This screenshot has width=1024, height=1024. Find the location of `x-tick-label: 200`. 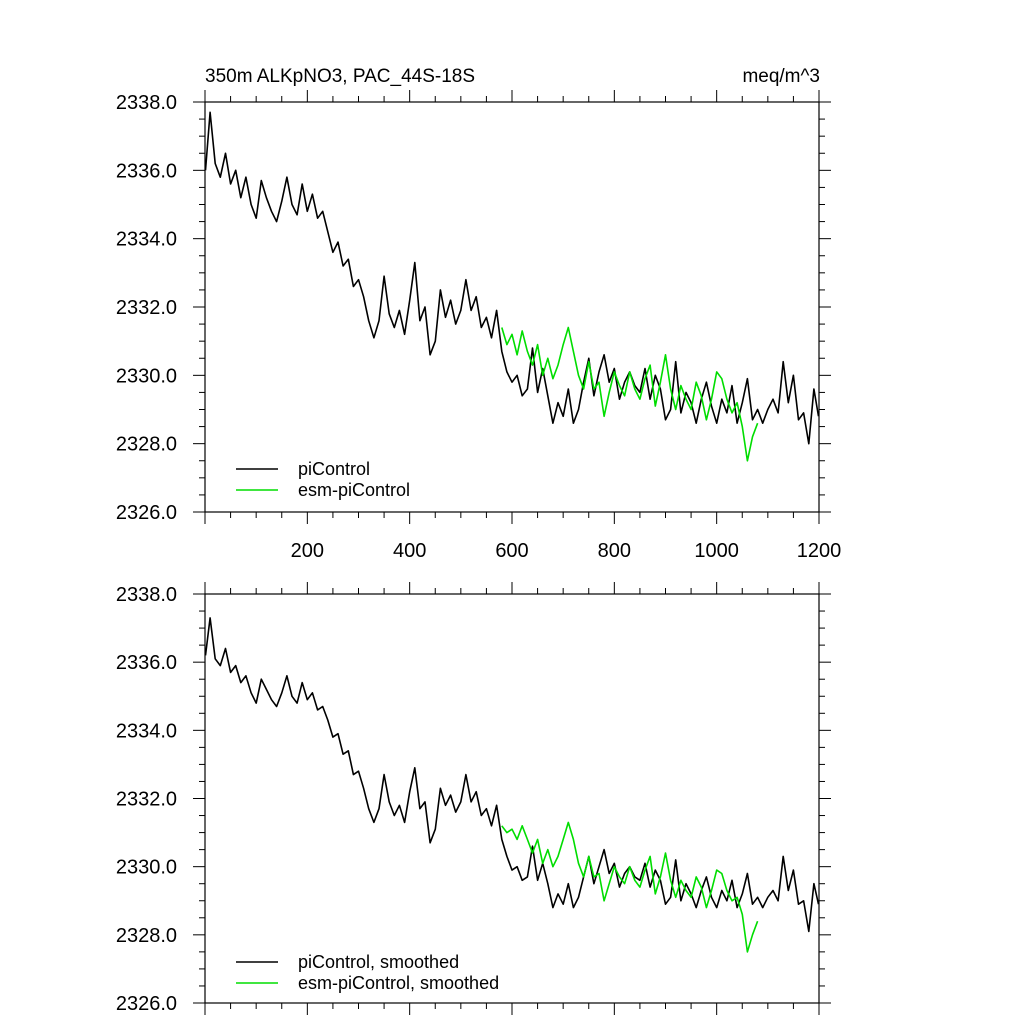

x-tick-label: 200 is located at coordinates (307, 551).